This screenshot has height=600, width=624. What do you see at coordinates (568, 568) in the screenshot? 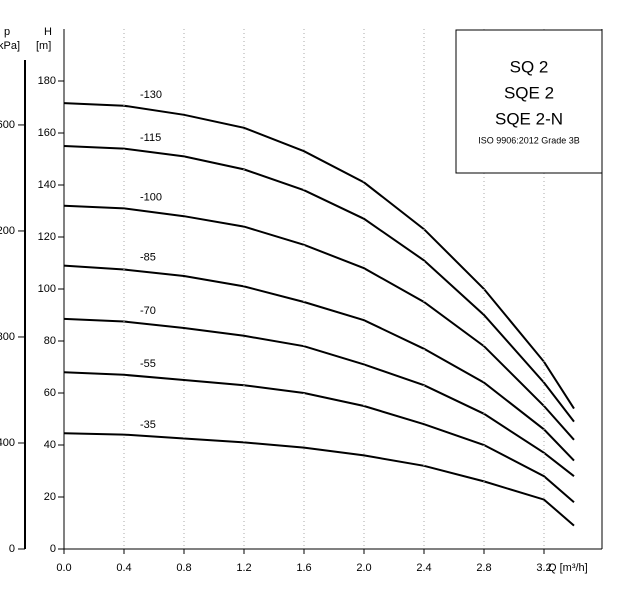
I see `x-axis-label: Q [m³/h]` at bounding box center [568, 568].